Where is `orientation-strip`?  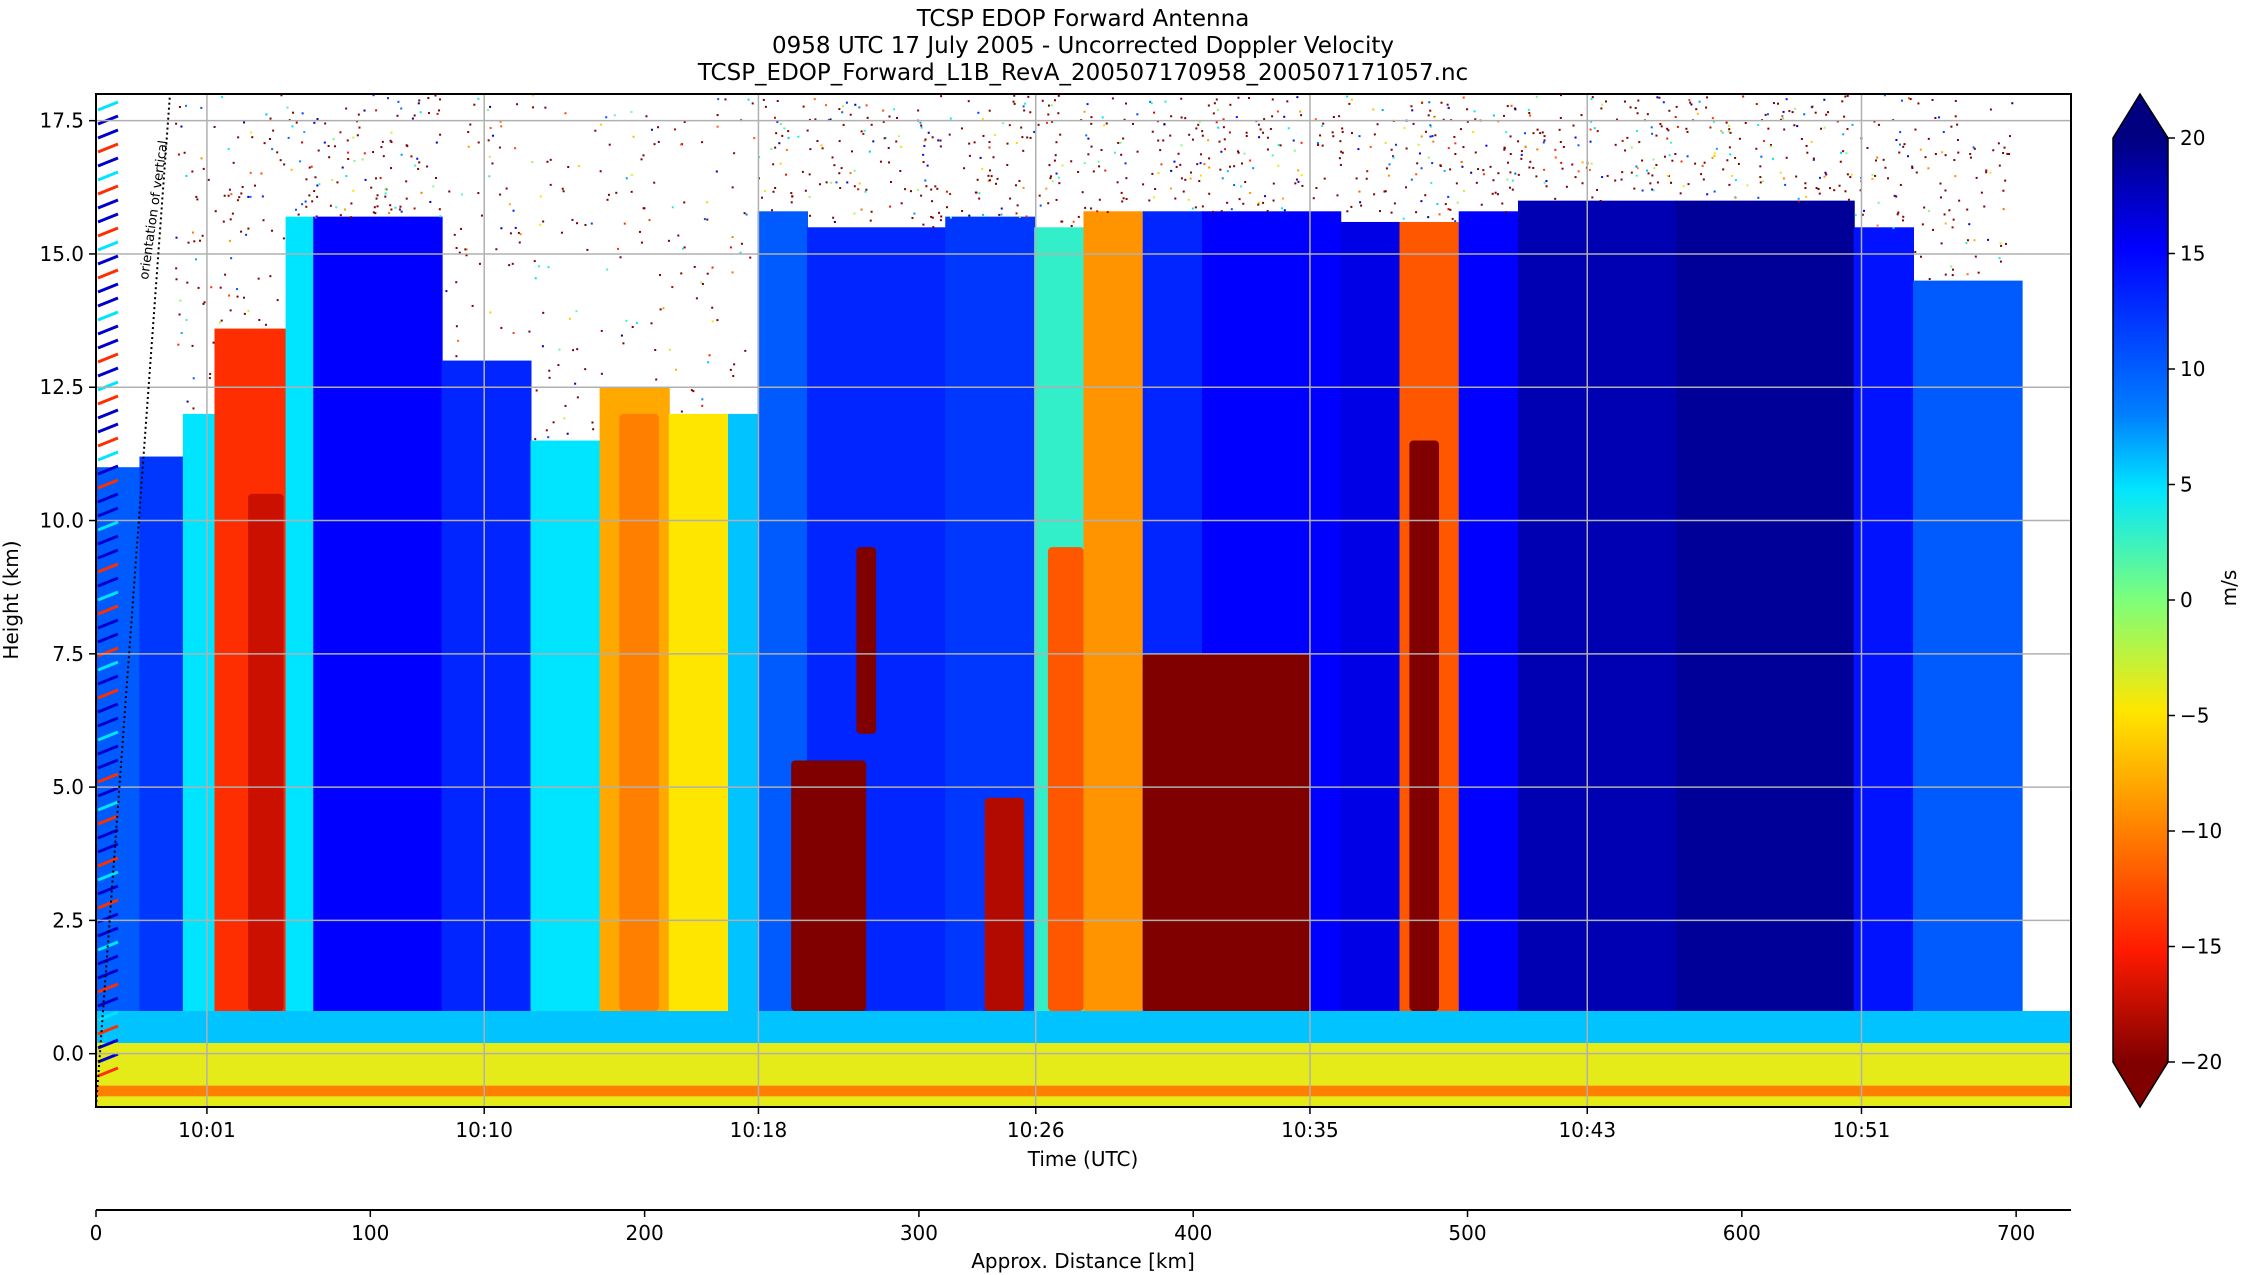
orientation-strip is located at coordinates (108, 589).